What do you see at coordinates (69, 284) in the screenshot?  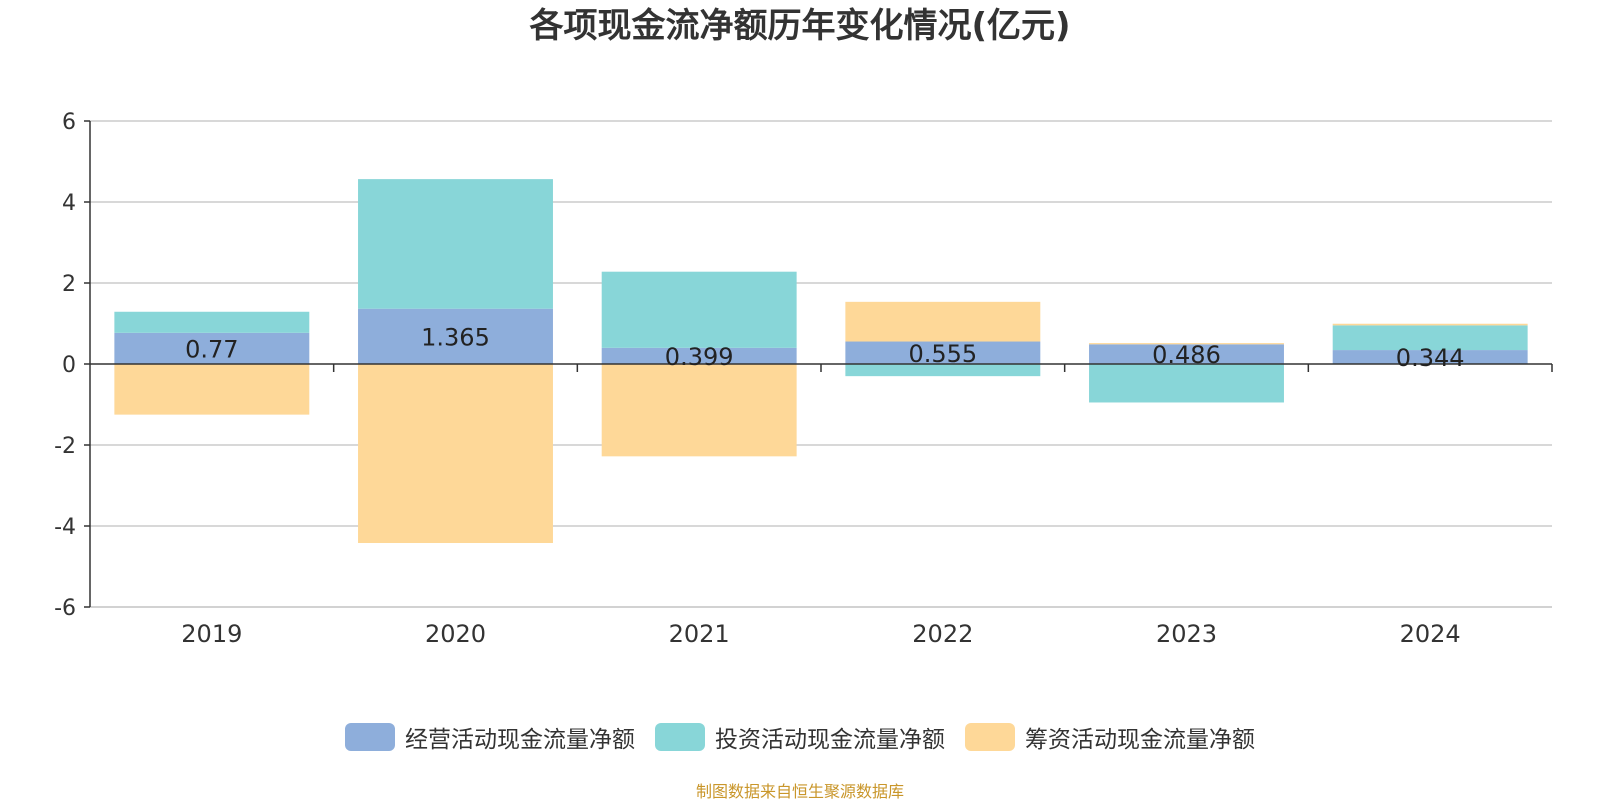 I see `y-tick-label: 2` at bounding box center [69, 284].